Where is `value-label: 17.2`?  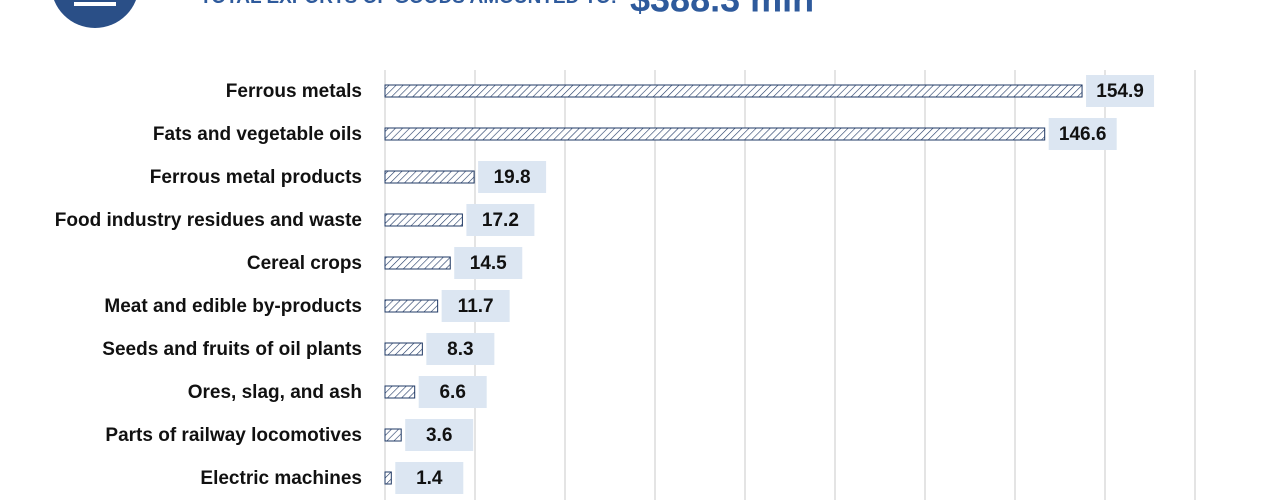 value-label: 17.2 is located at coordinates (500, 220).